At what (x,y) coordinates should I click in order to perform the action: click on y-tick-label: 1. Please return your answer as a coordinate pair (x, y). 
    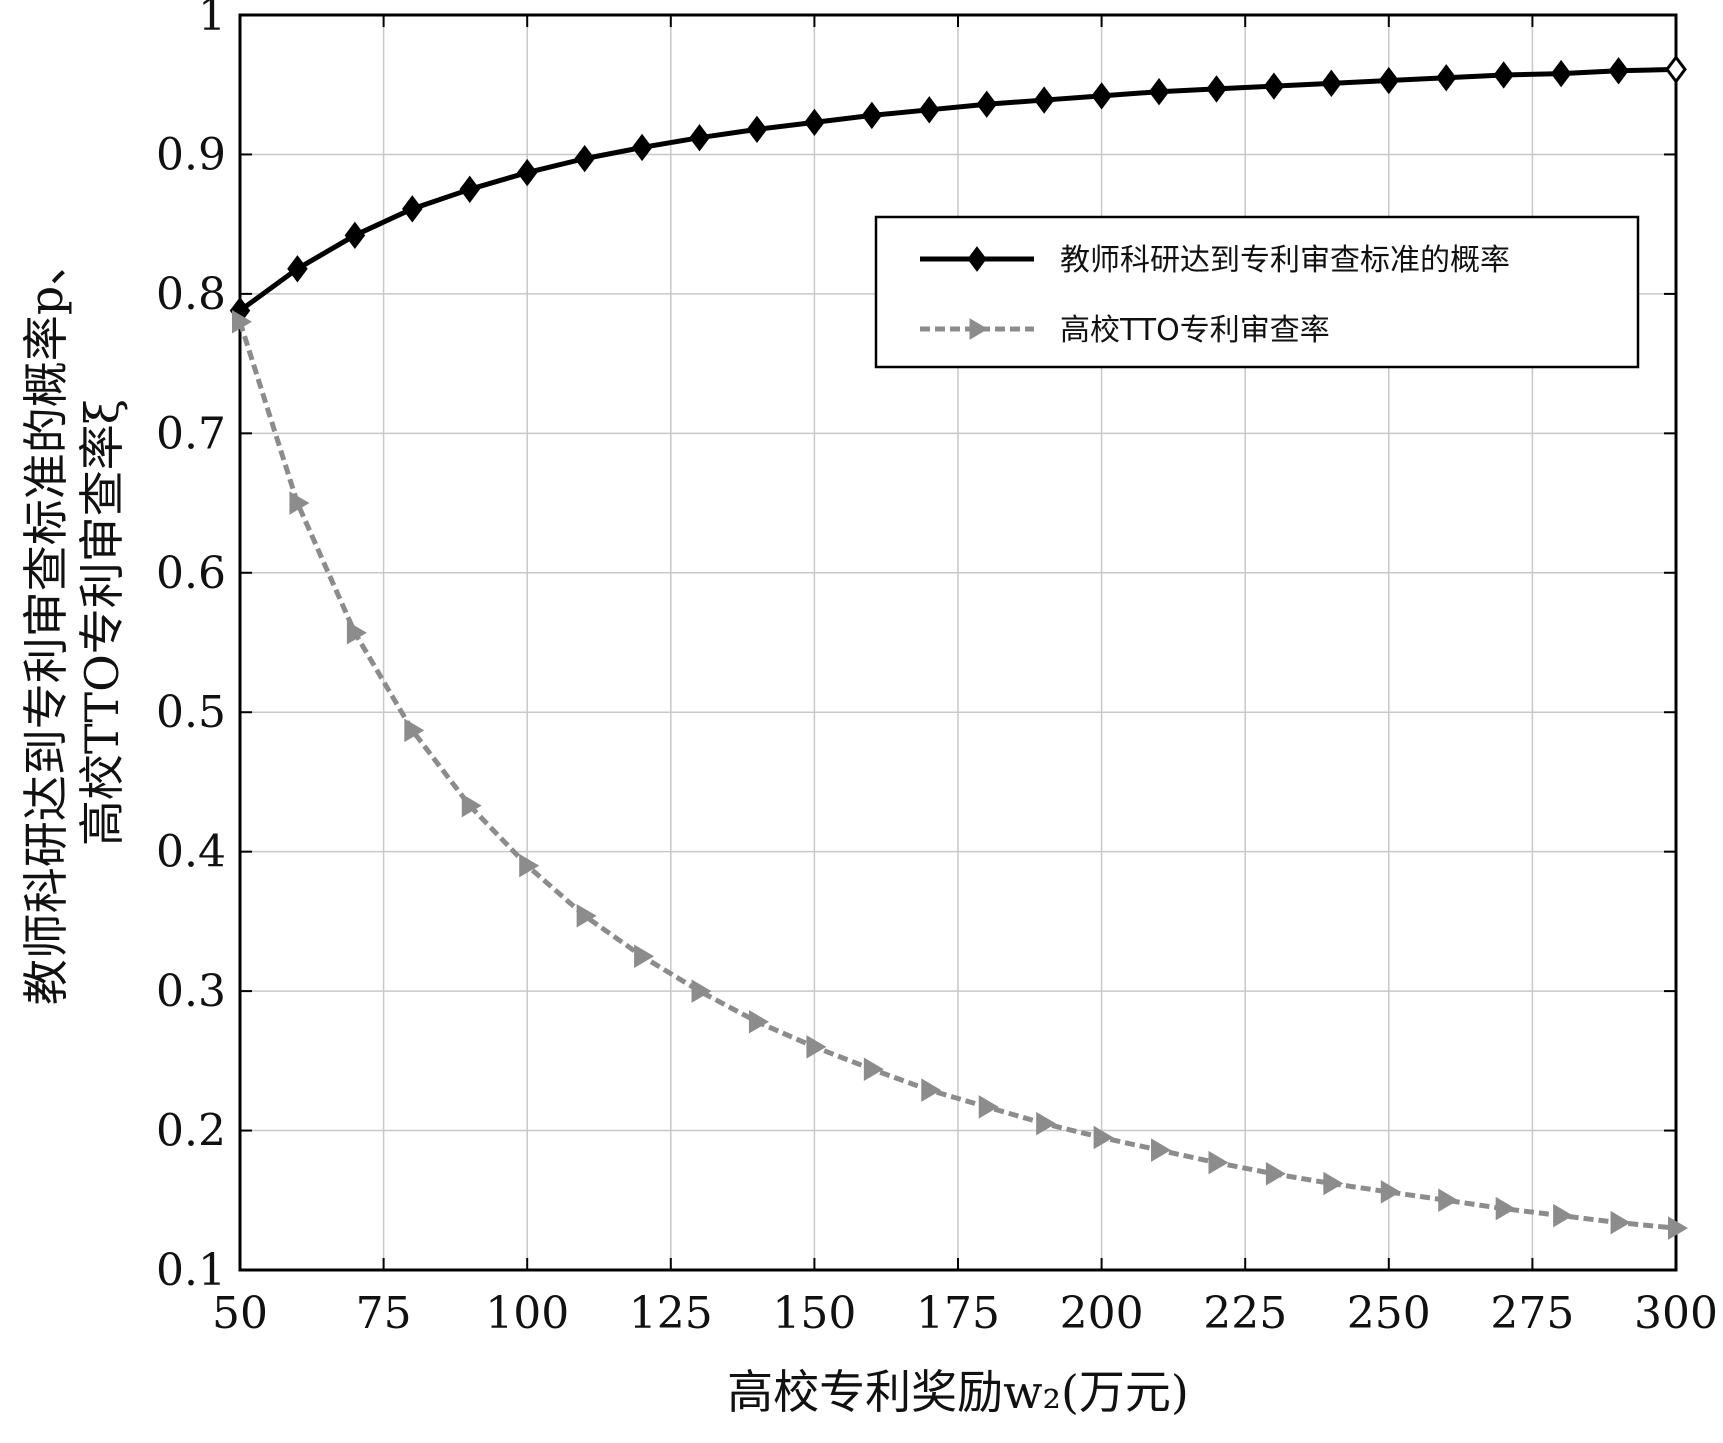
    Looking at the image, I should click on (212, 20).